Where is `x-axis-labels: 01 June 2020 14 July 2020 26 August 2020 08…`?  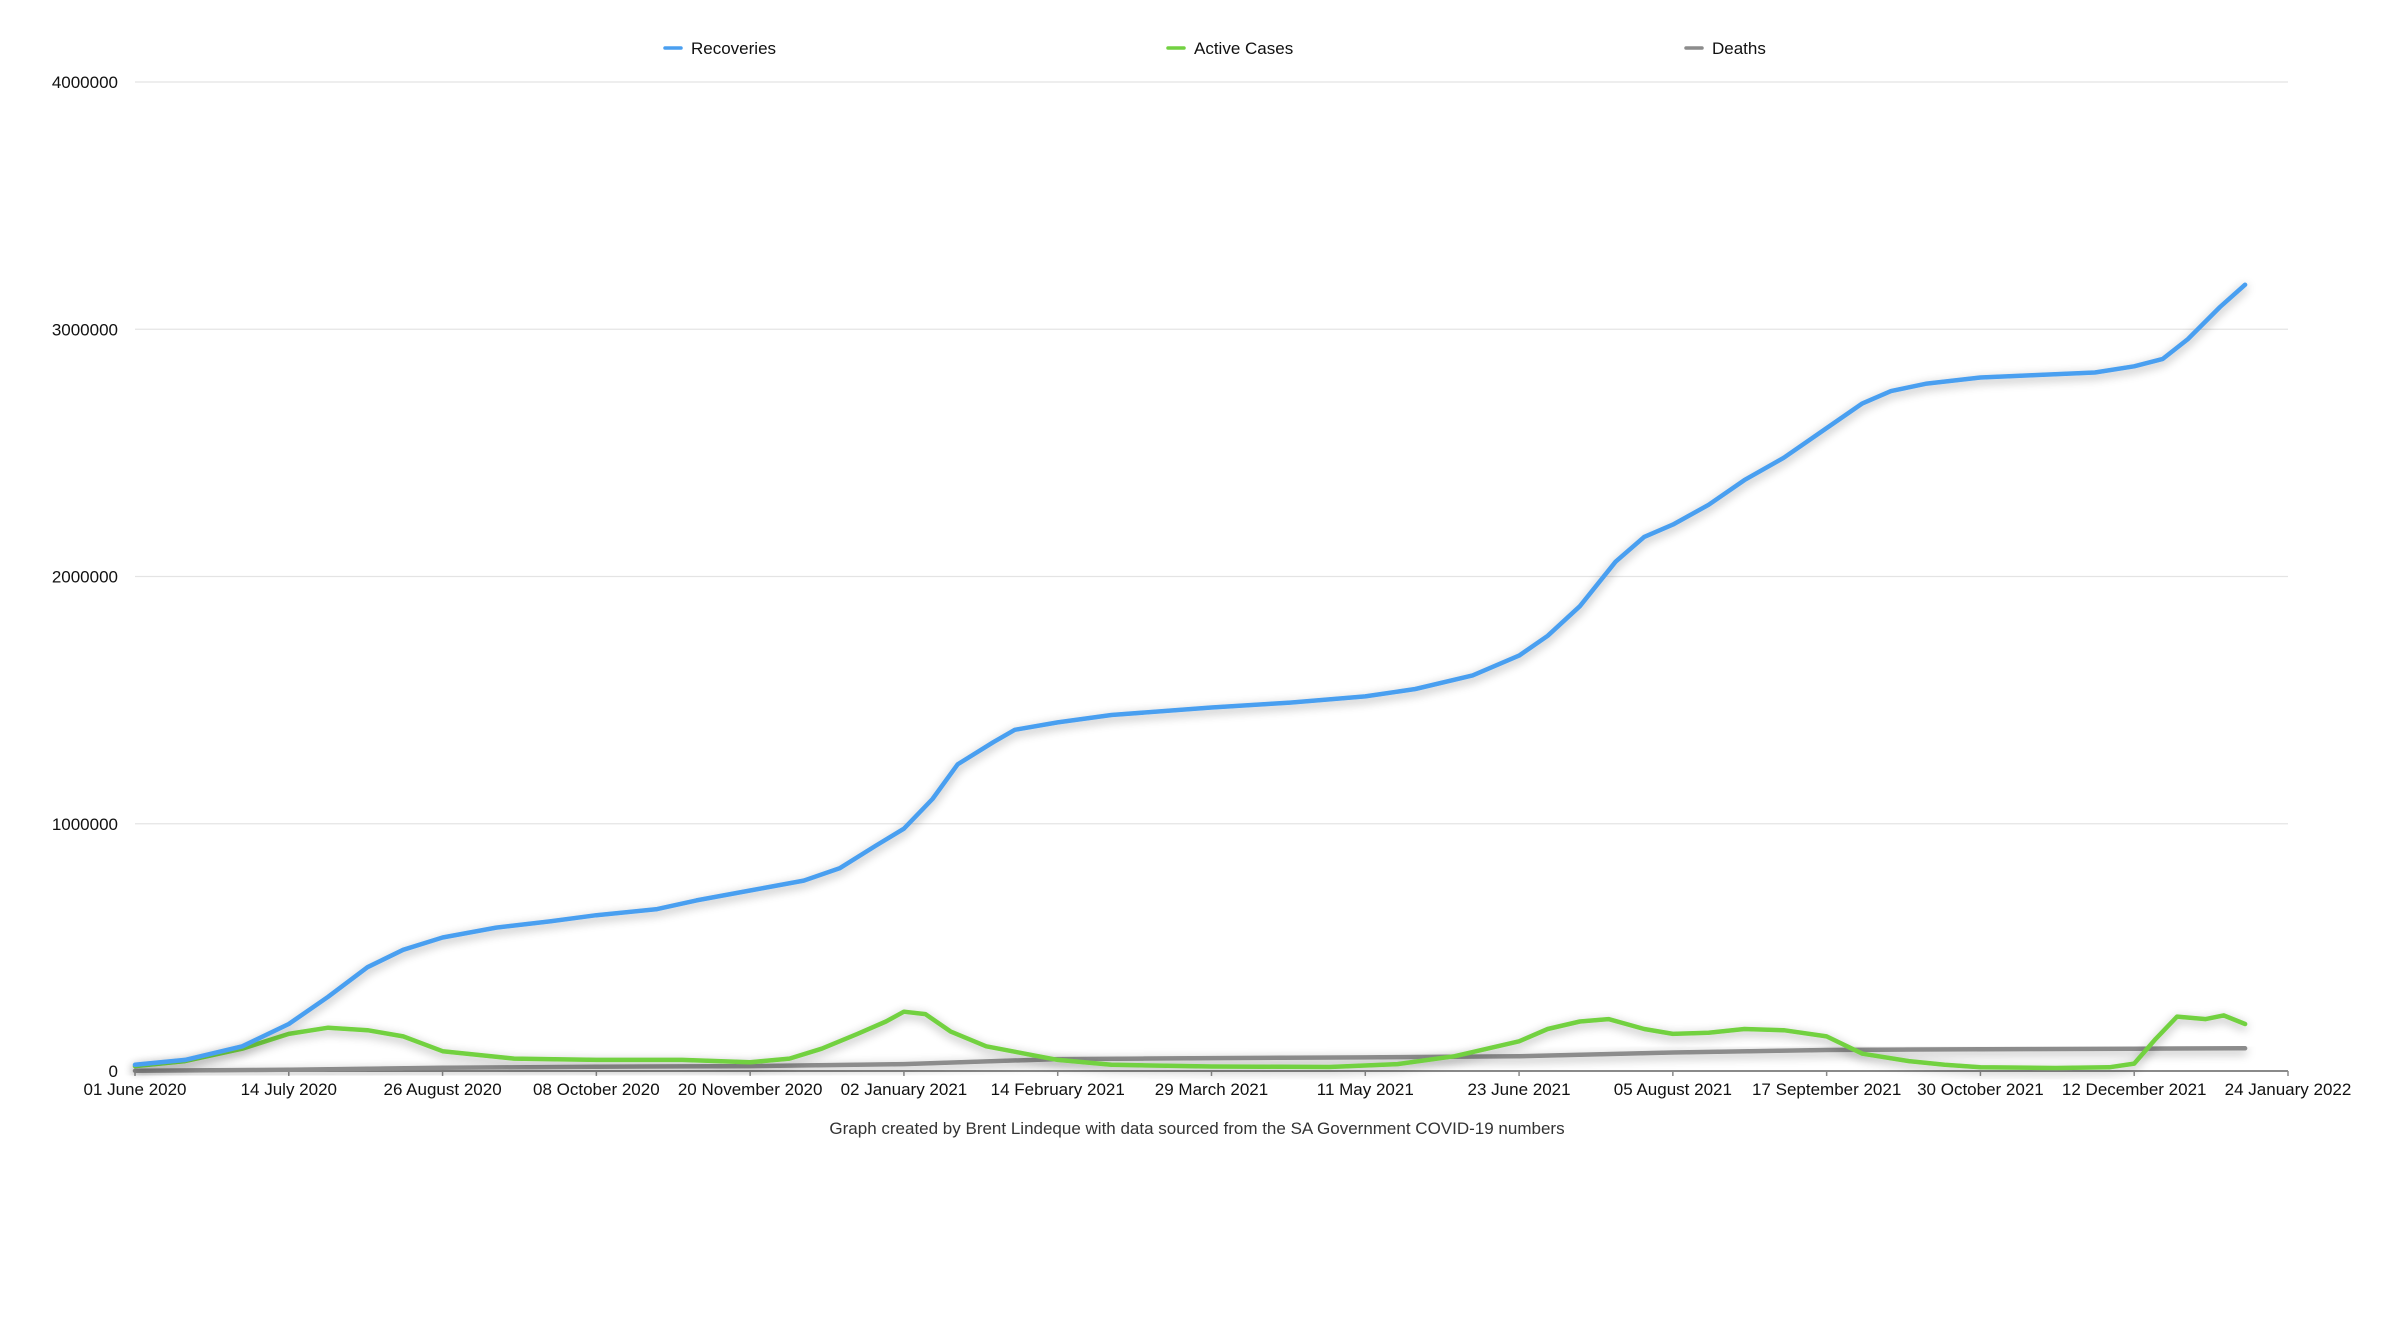 x-axis-labels: 01 June 2020 14 July 2020 26 August 2020 08… is located at coordinates (1217, 1085).